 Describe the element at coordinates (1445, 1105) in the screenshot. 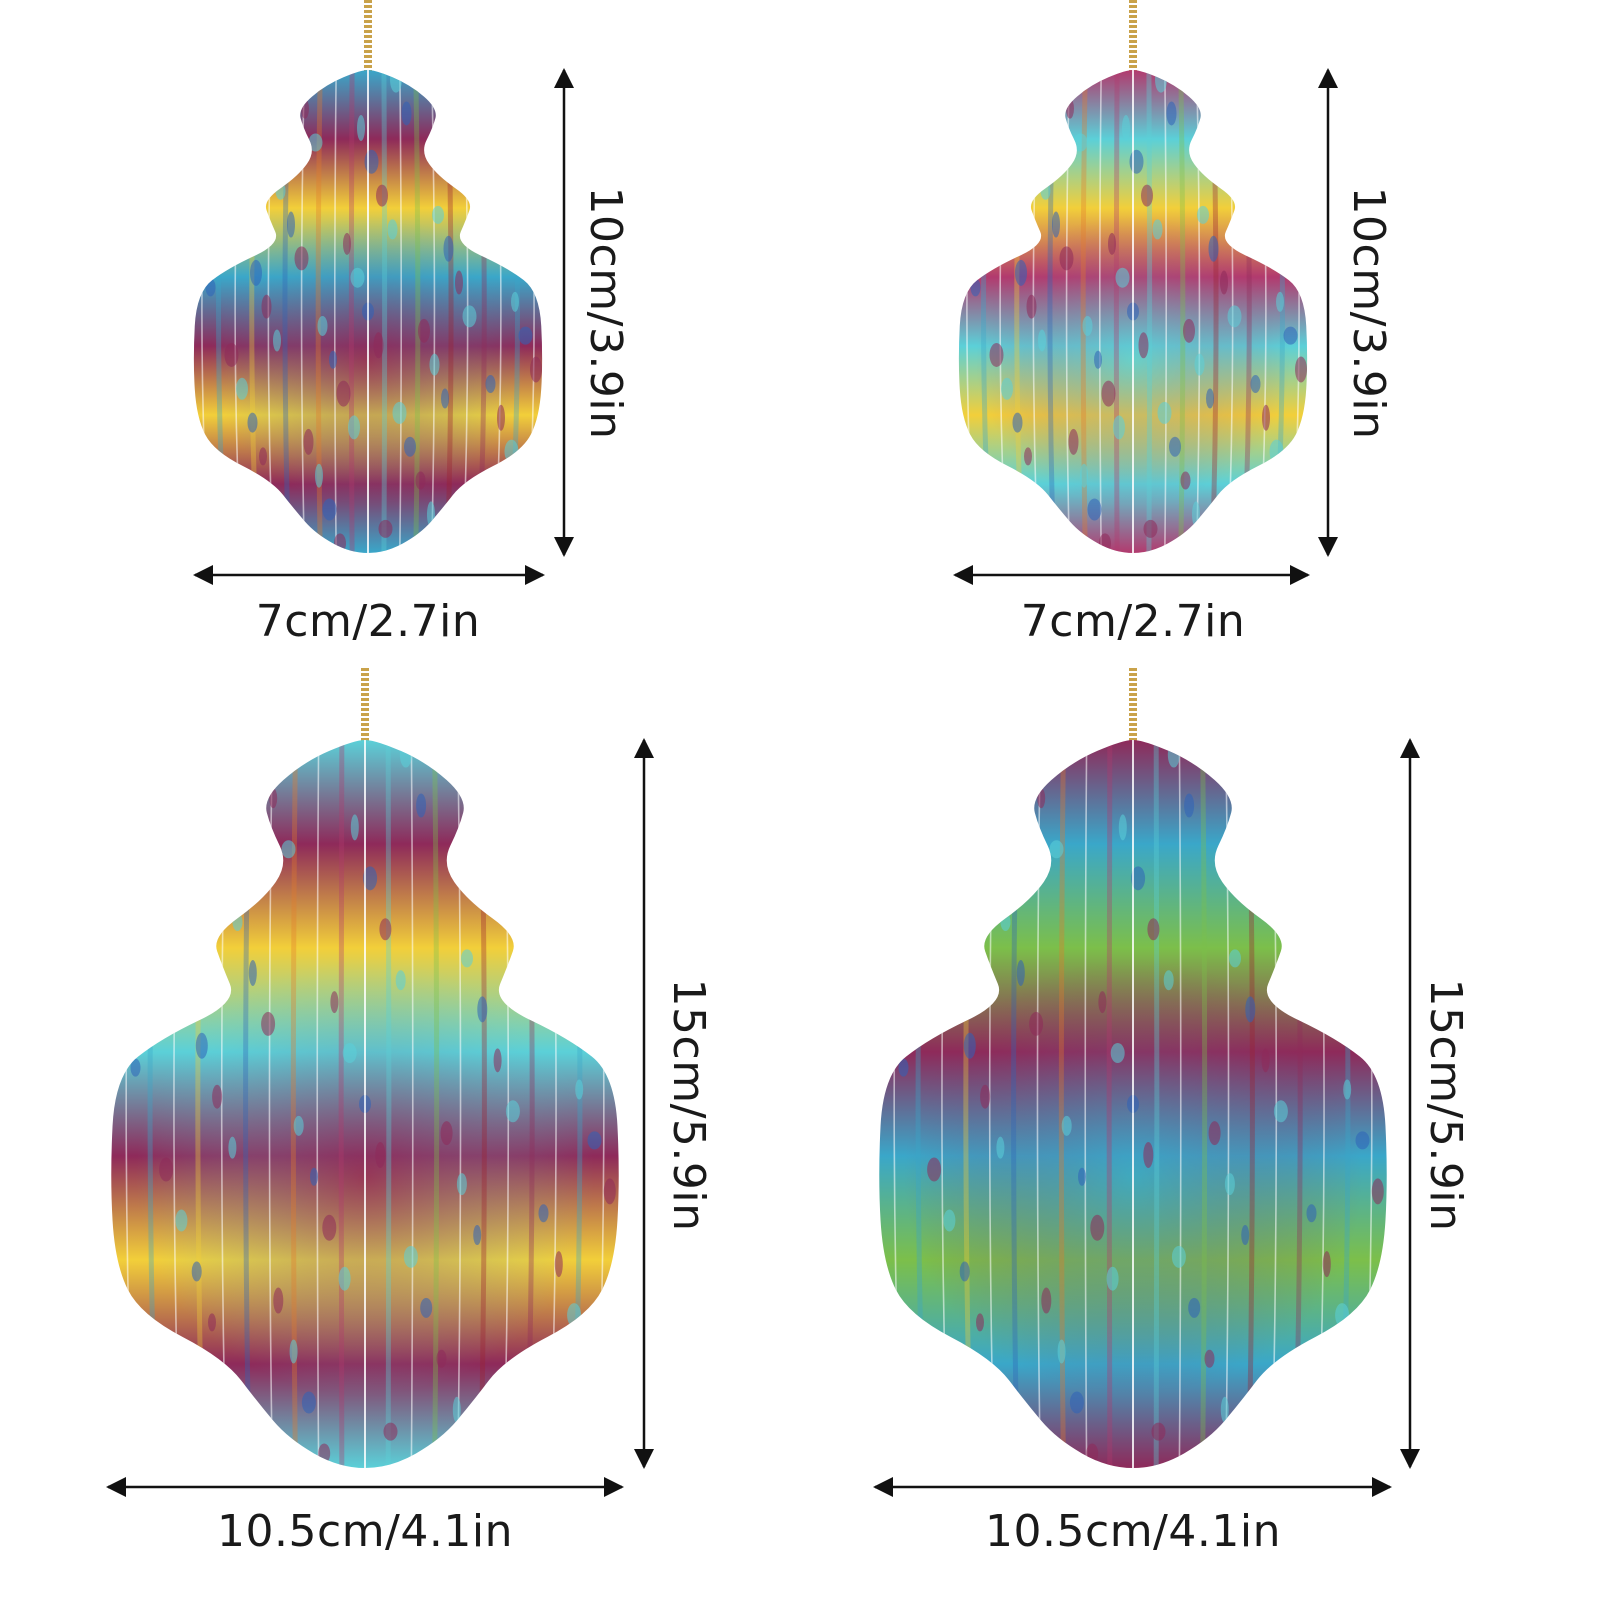

I see `height-label-large-2: 15cm/5.9in` at that location.